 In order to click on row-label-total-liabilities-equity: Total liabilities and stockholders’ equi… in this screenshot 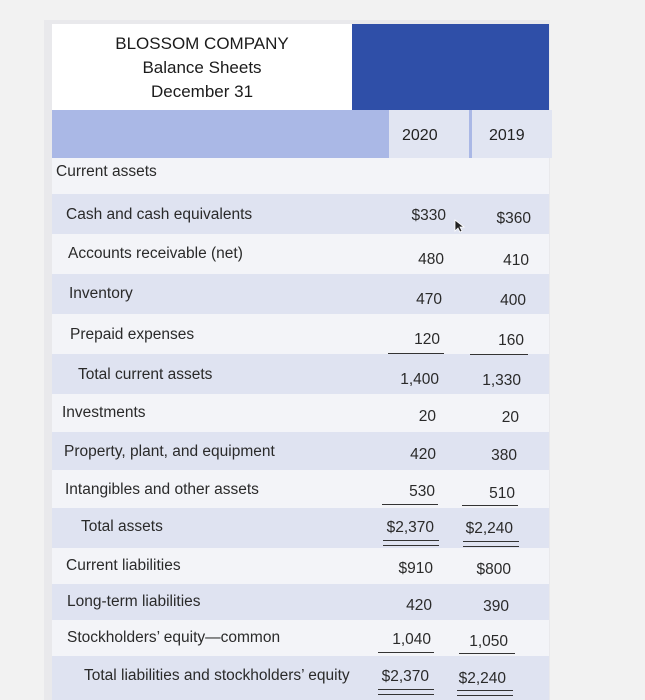, I will do `click(217, 675)`.